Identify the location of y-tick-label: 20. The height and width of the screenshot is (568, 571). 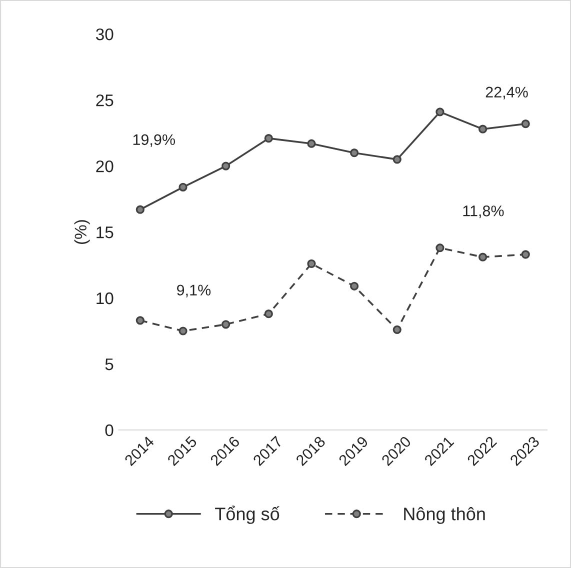
(105, 166).